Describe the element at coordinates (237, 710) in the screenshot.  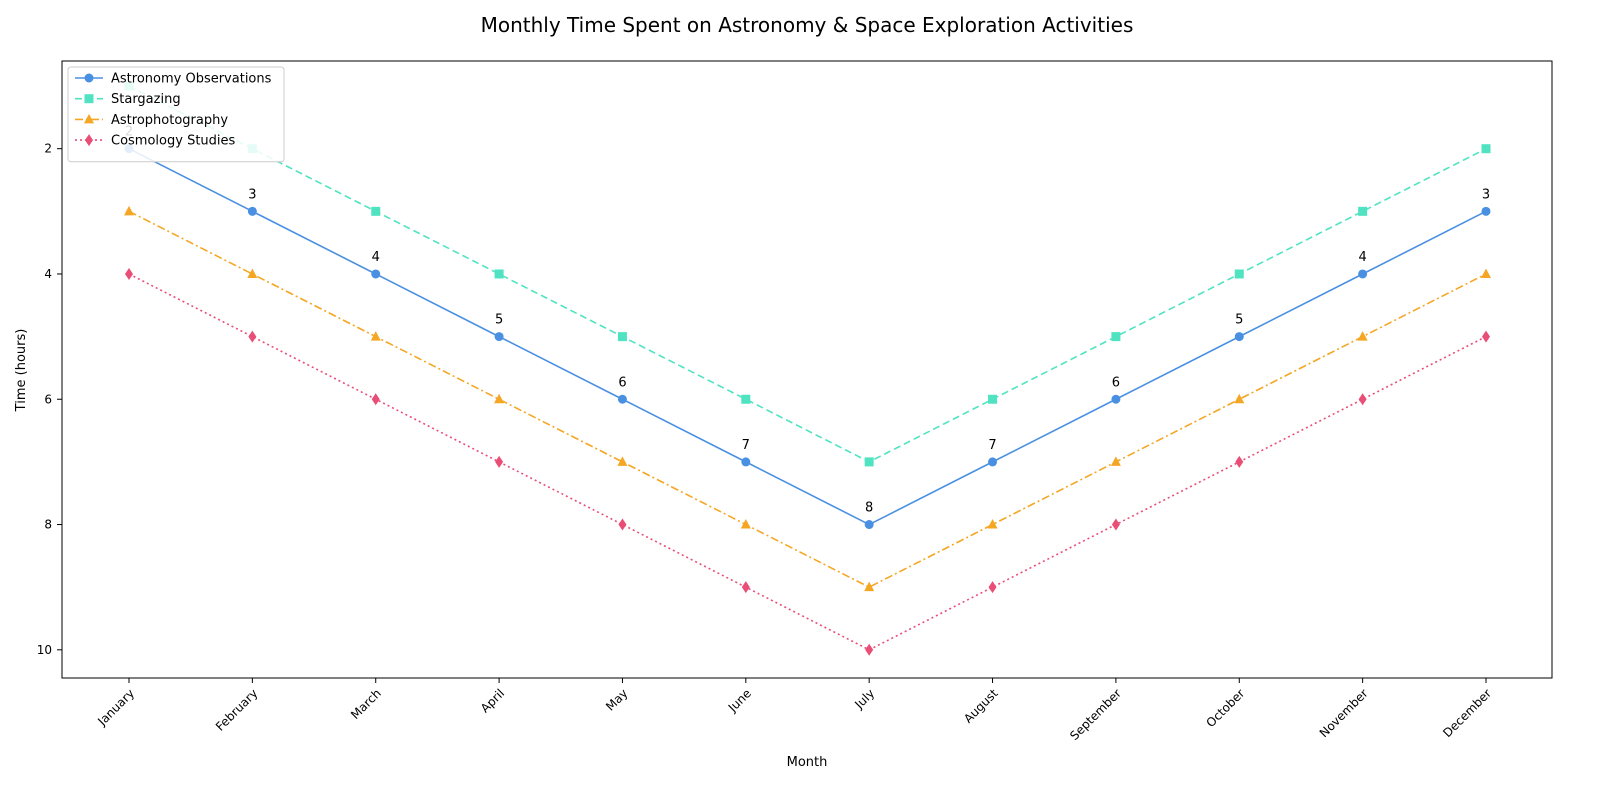
I see `x-tick-label: February` at that location.